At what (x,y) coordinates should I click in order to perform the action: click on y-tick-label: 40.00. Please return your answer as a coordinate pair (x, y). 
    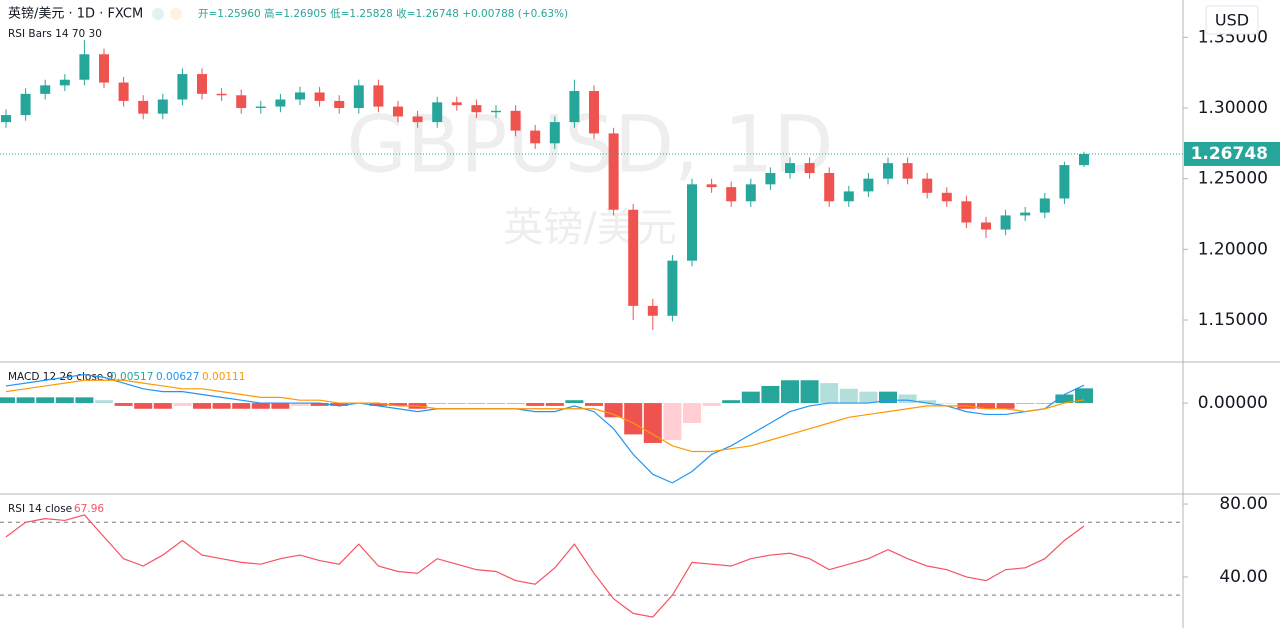
    Looking at the image, I should click on (1243, 577).